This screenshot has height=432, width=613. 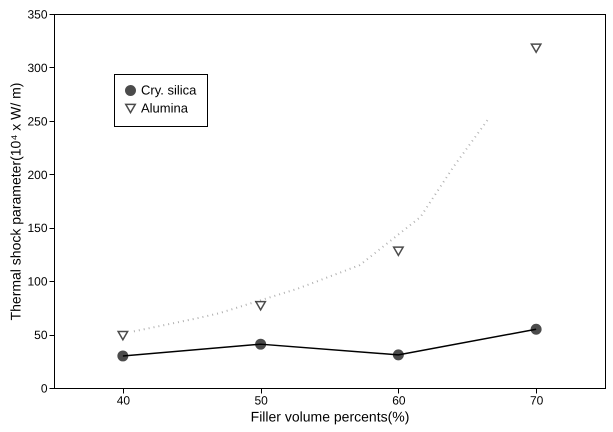 I want to click on x-tick-label: 60, so click(x=399, y=401).